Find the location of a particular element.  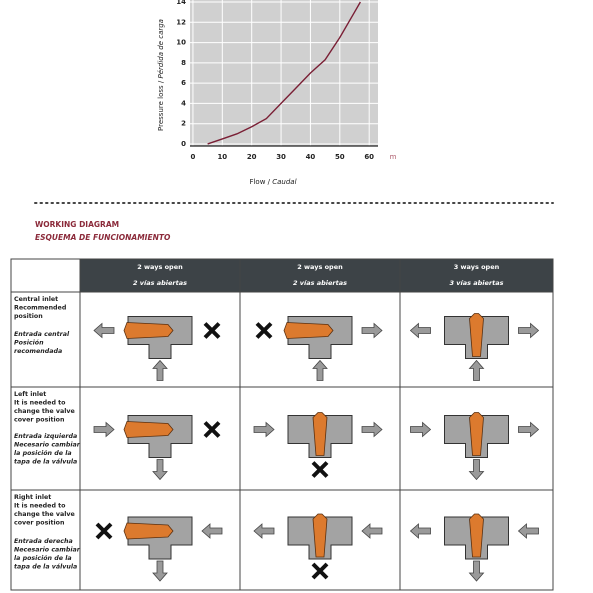

x-tick-label: 50 is located at coordinates (340, 157).